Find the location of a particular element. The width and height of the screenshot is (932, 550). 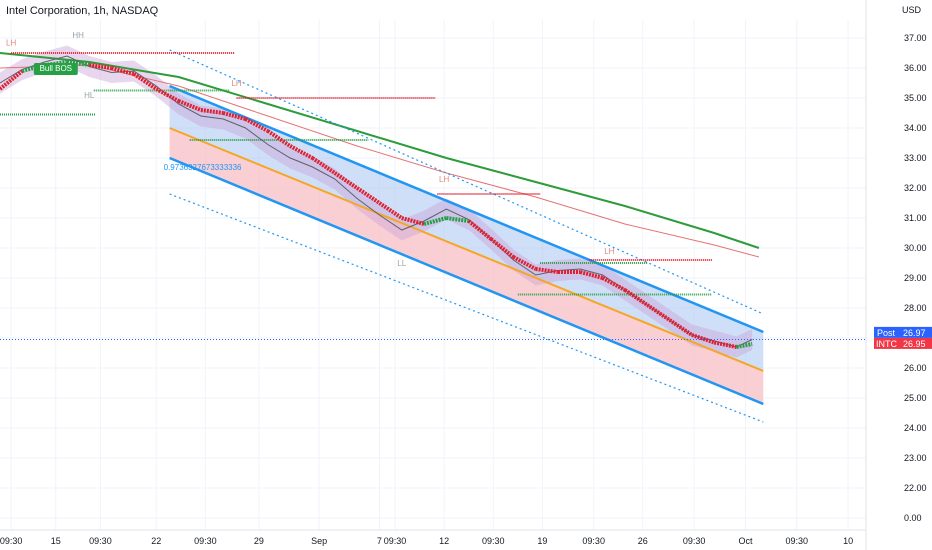

symbol-label-badge is located at coordinates (886, 343).